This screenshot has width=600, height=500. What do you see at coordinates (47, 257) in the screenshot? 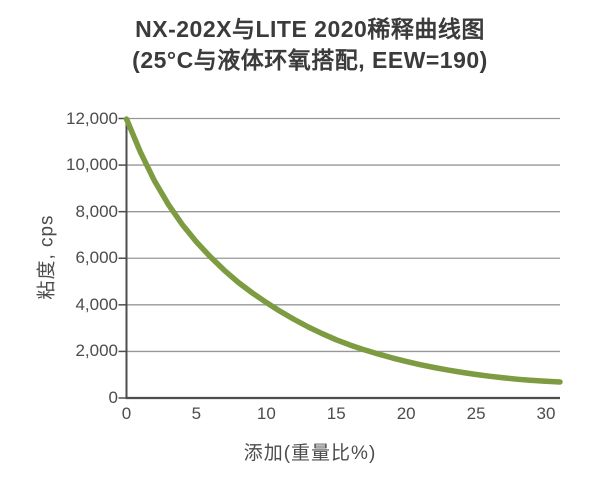
I see `y-axis-title: 粘度, cps` at bounding box center [47, 257].